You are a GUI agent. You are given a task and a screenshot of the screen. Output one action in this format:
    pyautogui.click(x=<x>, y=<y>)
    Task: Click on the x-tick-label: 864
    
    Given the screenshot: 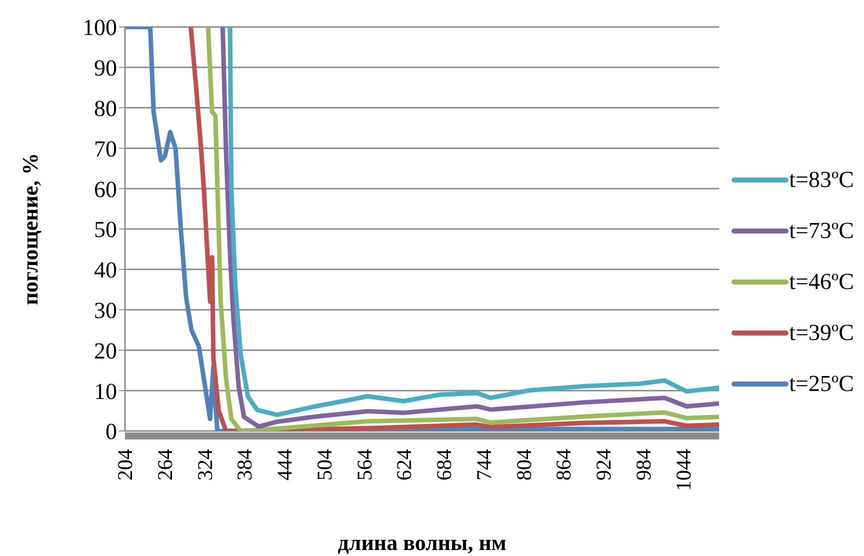 What is the action you would take?
    pyautogui.click(x=564, y=464)
    